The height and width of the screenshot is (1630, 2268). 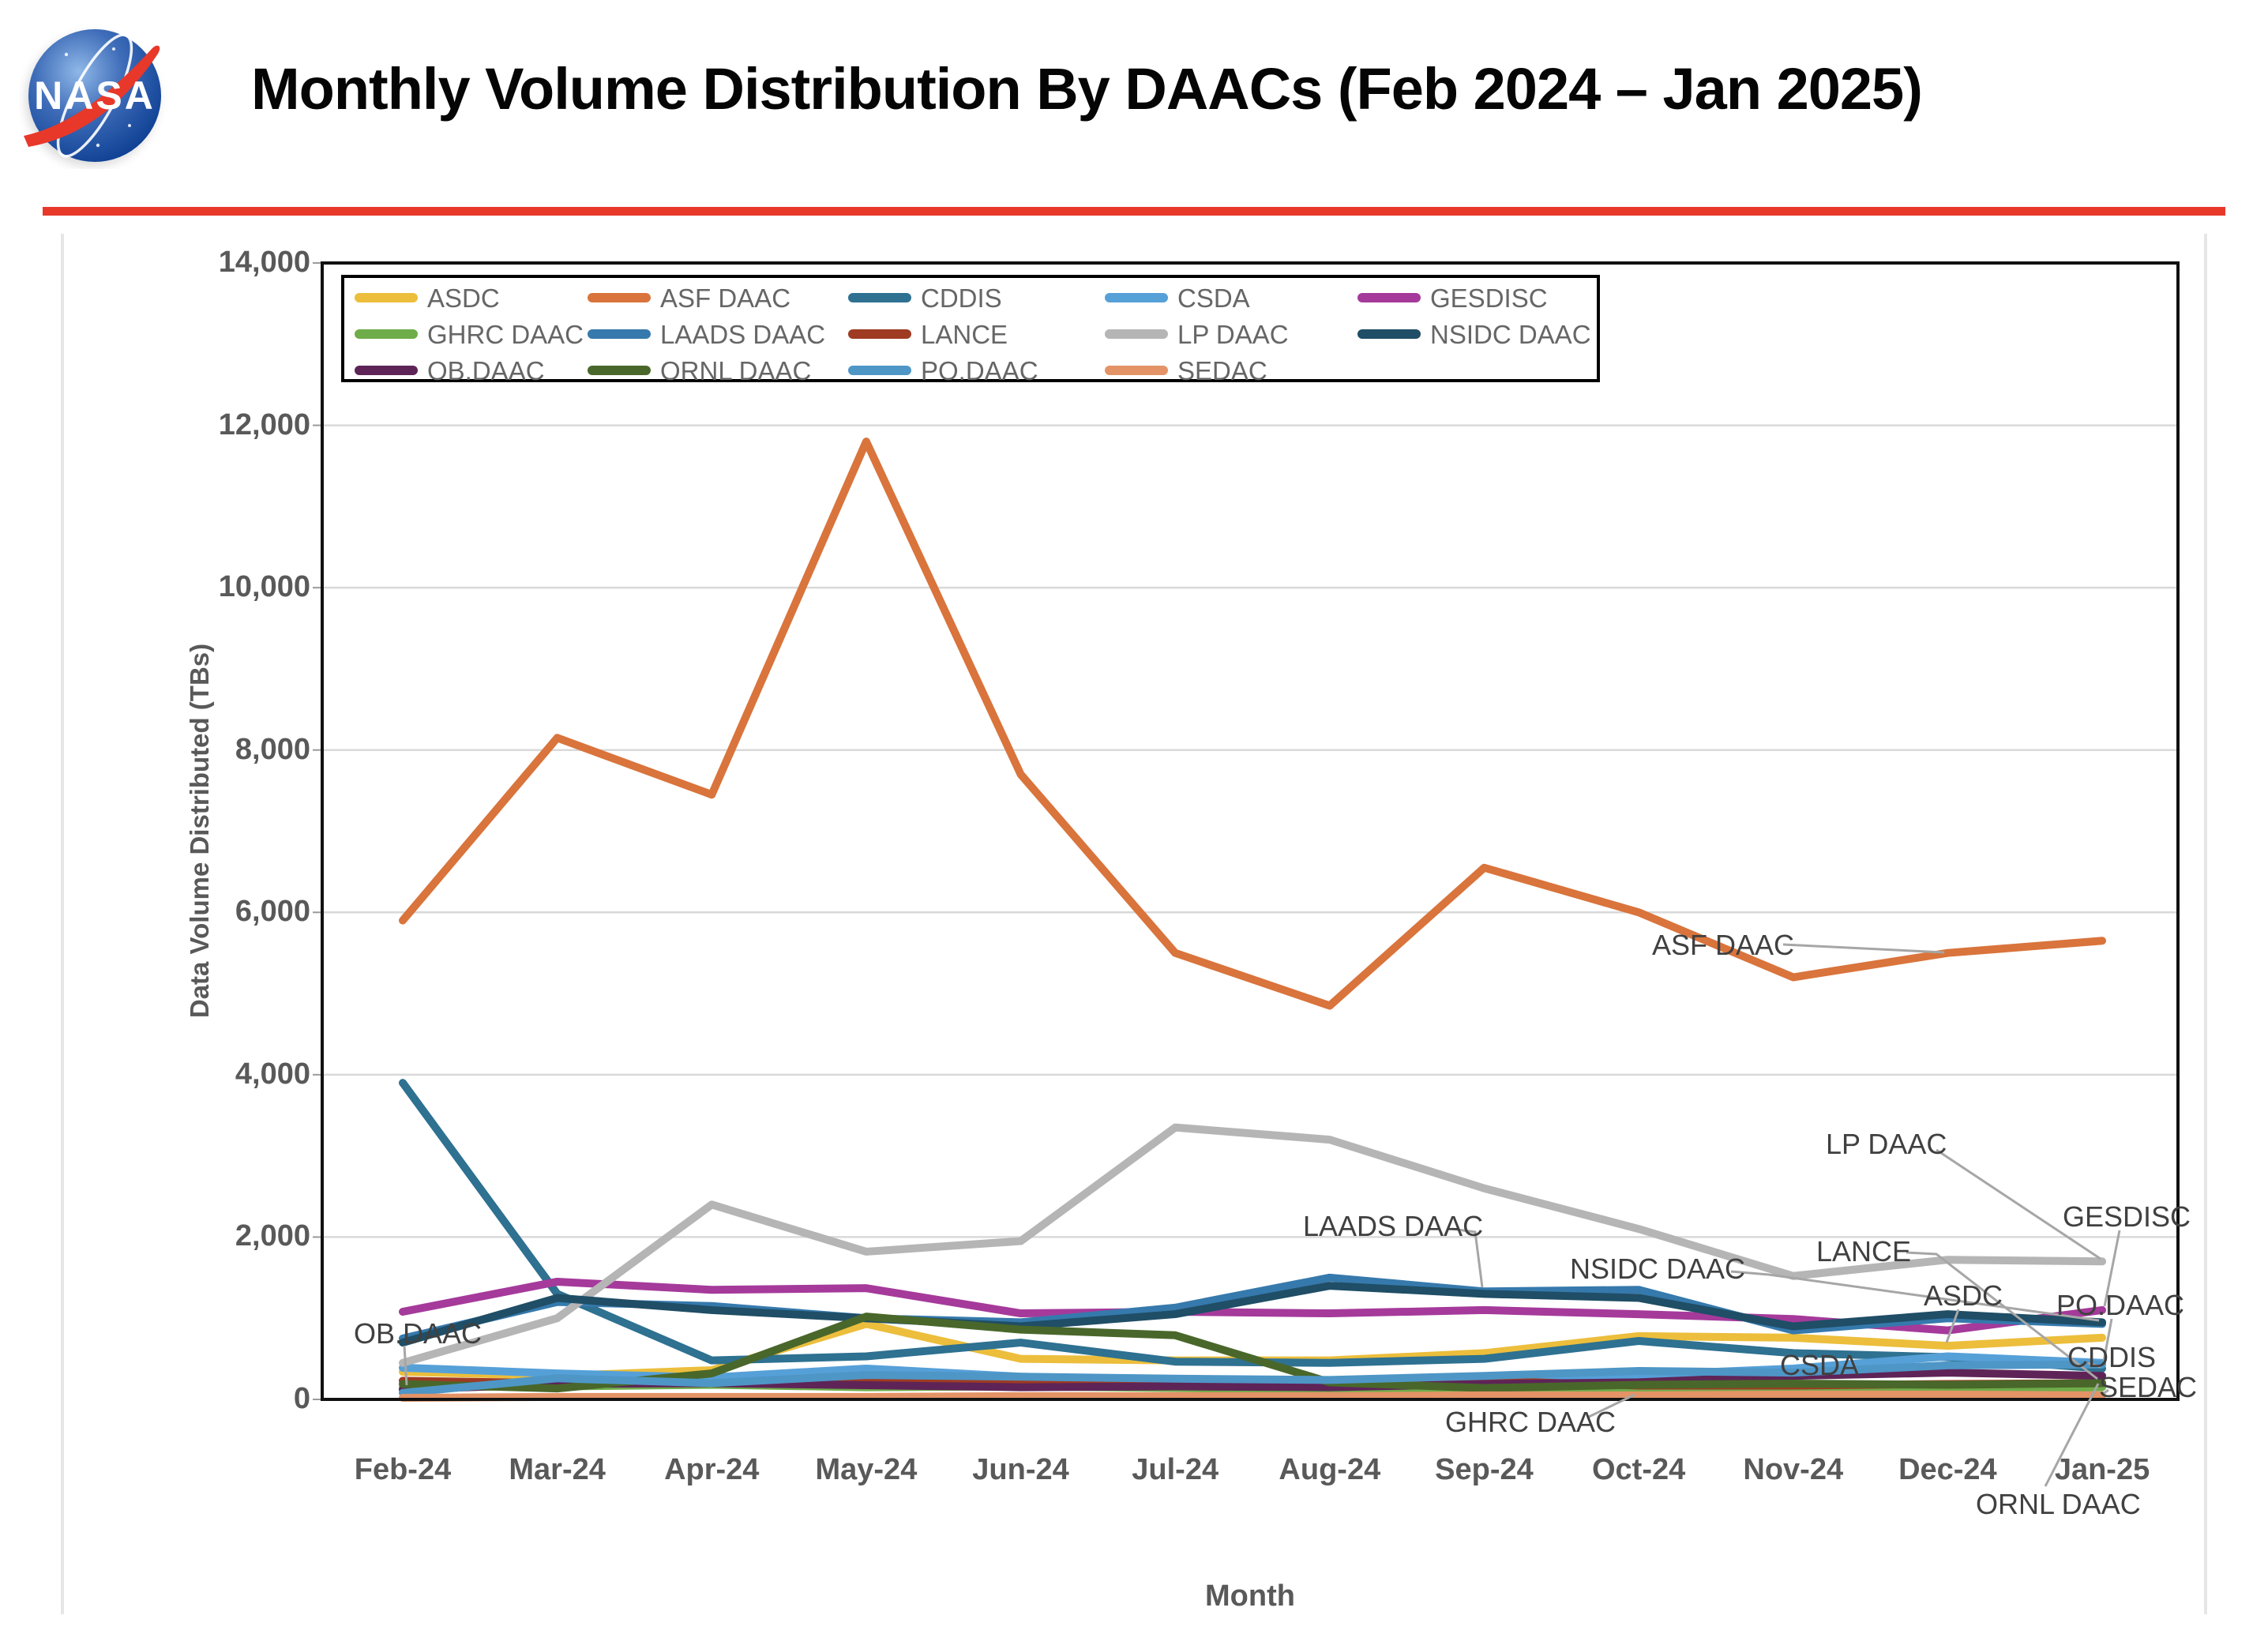 What do you see at coordinates (2148, 1387) in the screenshot?
I see `callout-label-sedac: SEDAC` at bounding box center [2148, 1387].